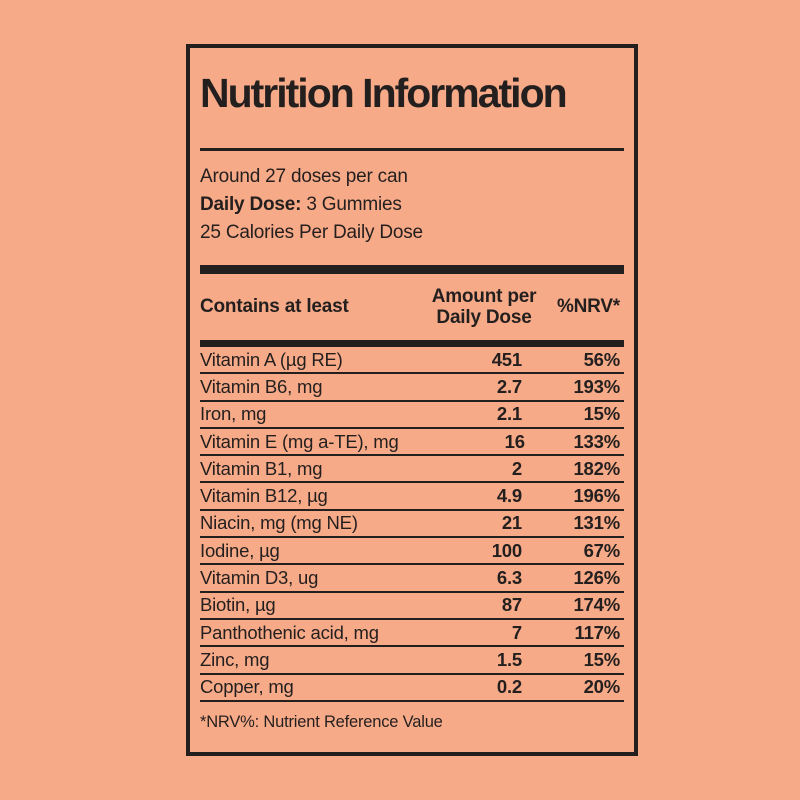 The width and height of the screenshot is (800, 800). Describe the element at coordinates (412, 552) in the screenshot. I see `table-row: Iodine, µg 100 67%` at that location.